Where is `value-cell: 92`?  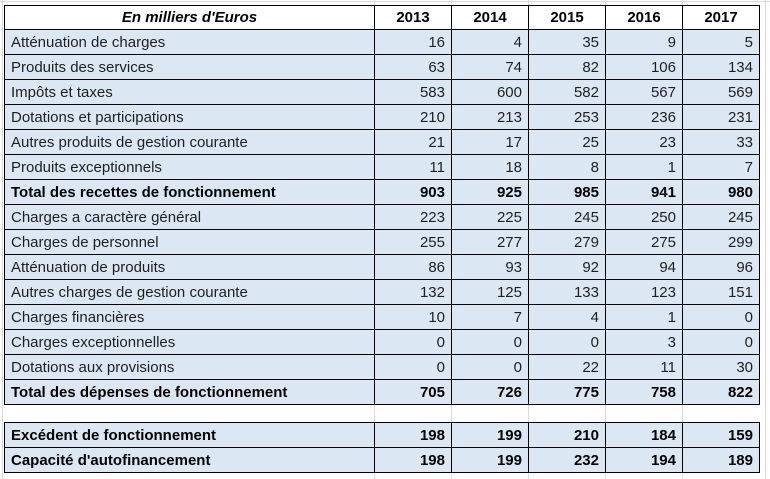
value-cell: 92 is located at coordinates (567, 267).